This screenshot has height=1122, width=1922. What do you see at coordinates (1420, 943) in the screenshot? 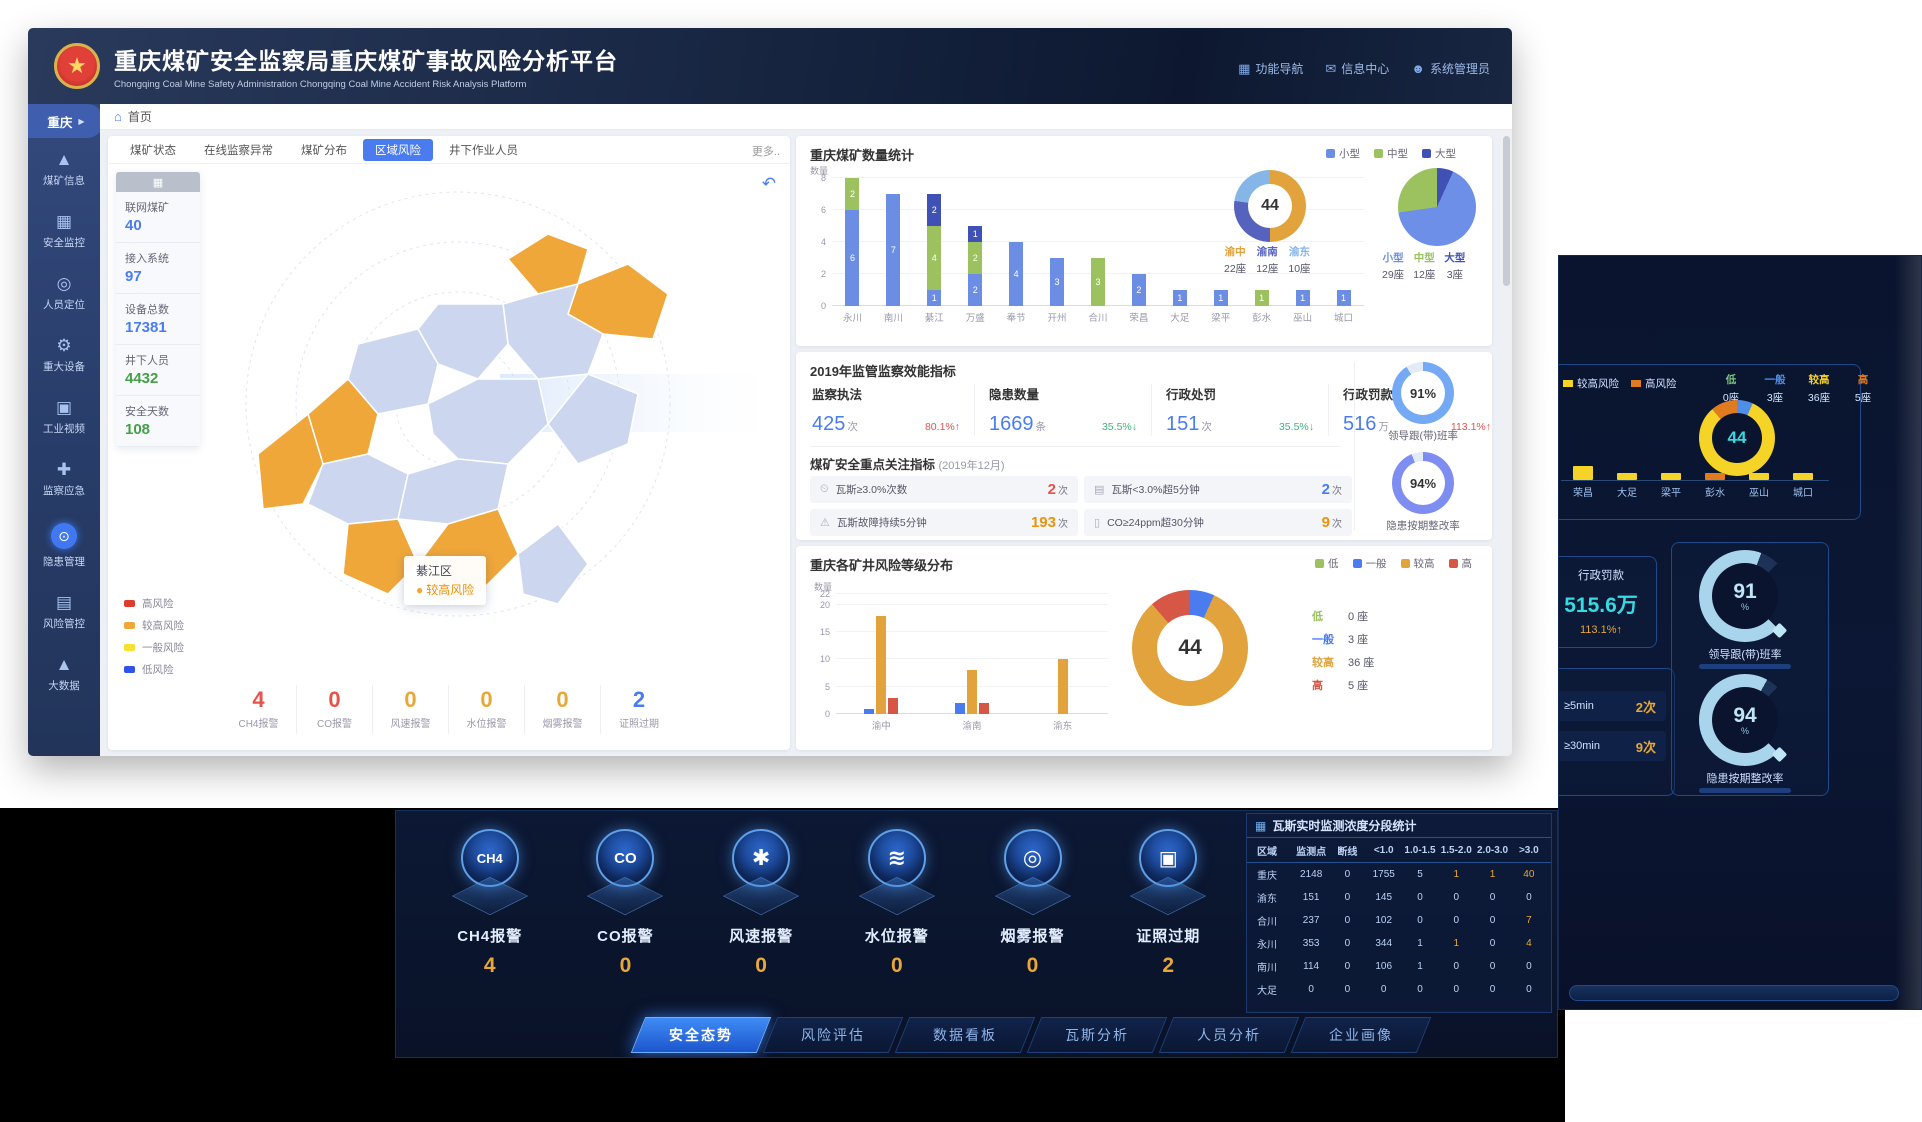
I see `cell: 1` at bounding box center [1420, 943].